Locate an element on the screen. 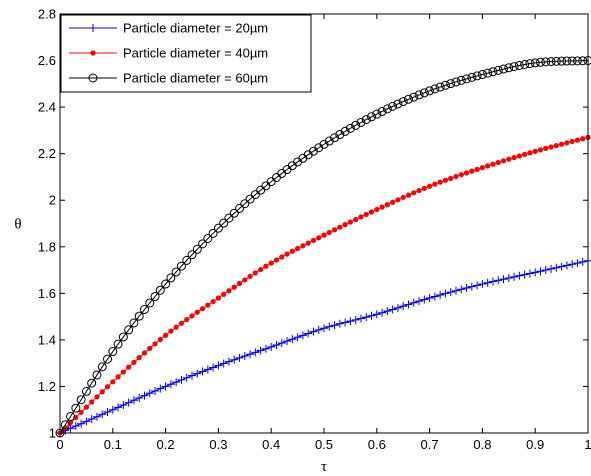 The height and width of the screenshot is (476, 591). x-tick-label: 1 is located at coordinates (587, 444).